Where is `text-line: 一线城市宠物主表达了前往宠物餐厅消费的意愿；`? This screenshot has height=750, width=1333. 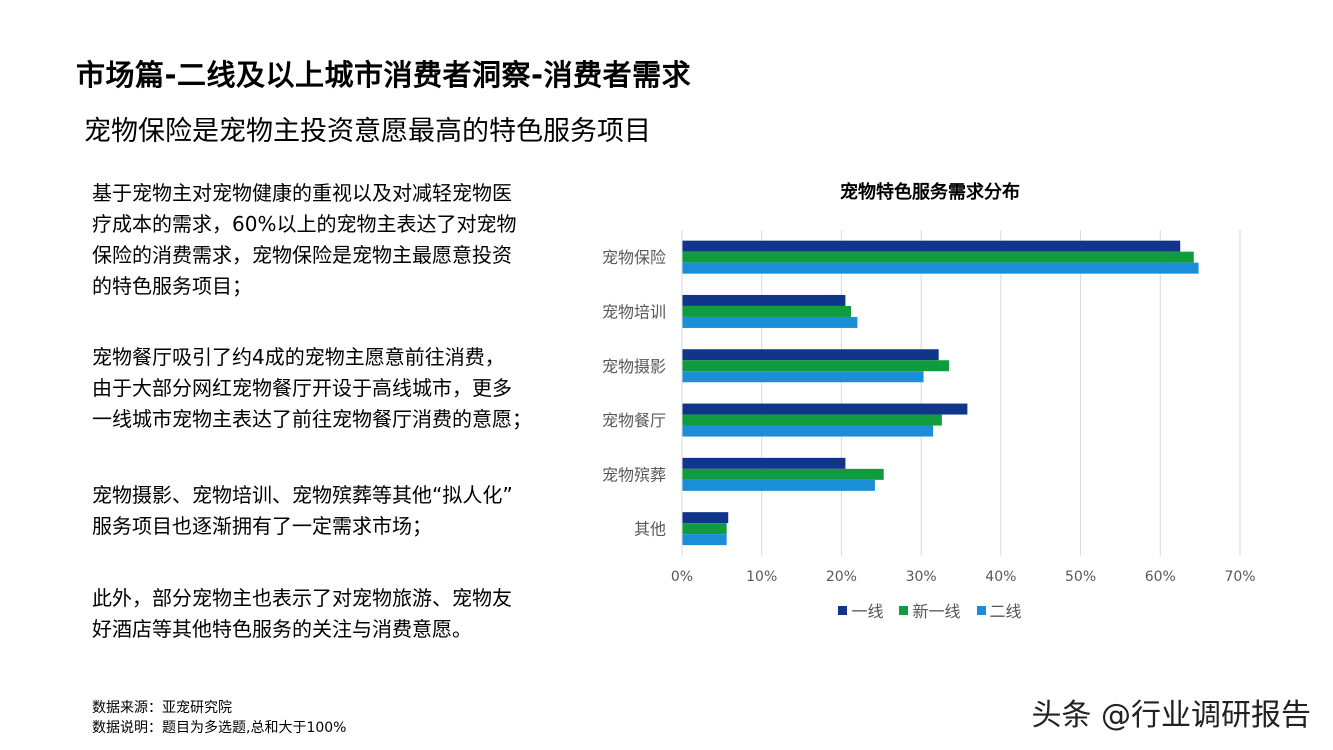
text-line: 一线城市宠物主表达了前往宠物餐厅消费的意愿； is located at coordinates (312, 419).